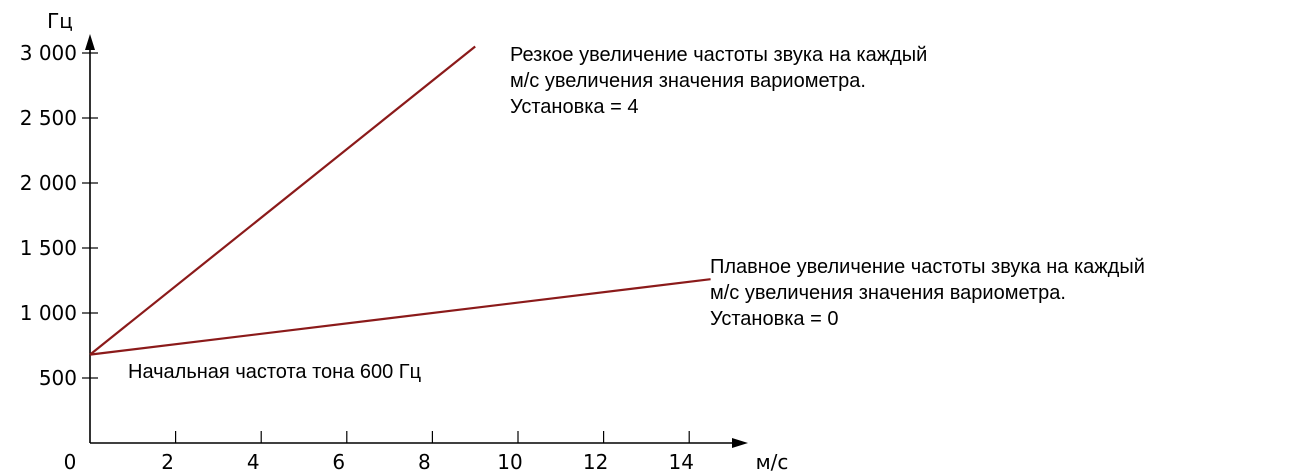  What do you see at coordinates (688, 81) in the screenshot?
I see `annotation-steep-line: м/с увеличения значения вариометра.` at bounding box center [688, 81].